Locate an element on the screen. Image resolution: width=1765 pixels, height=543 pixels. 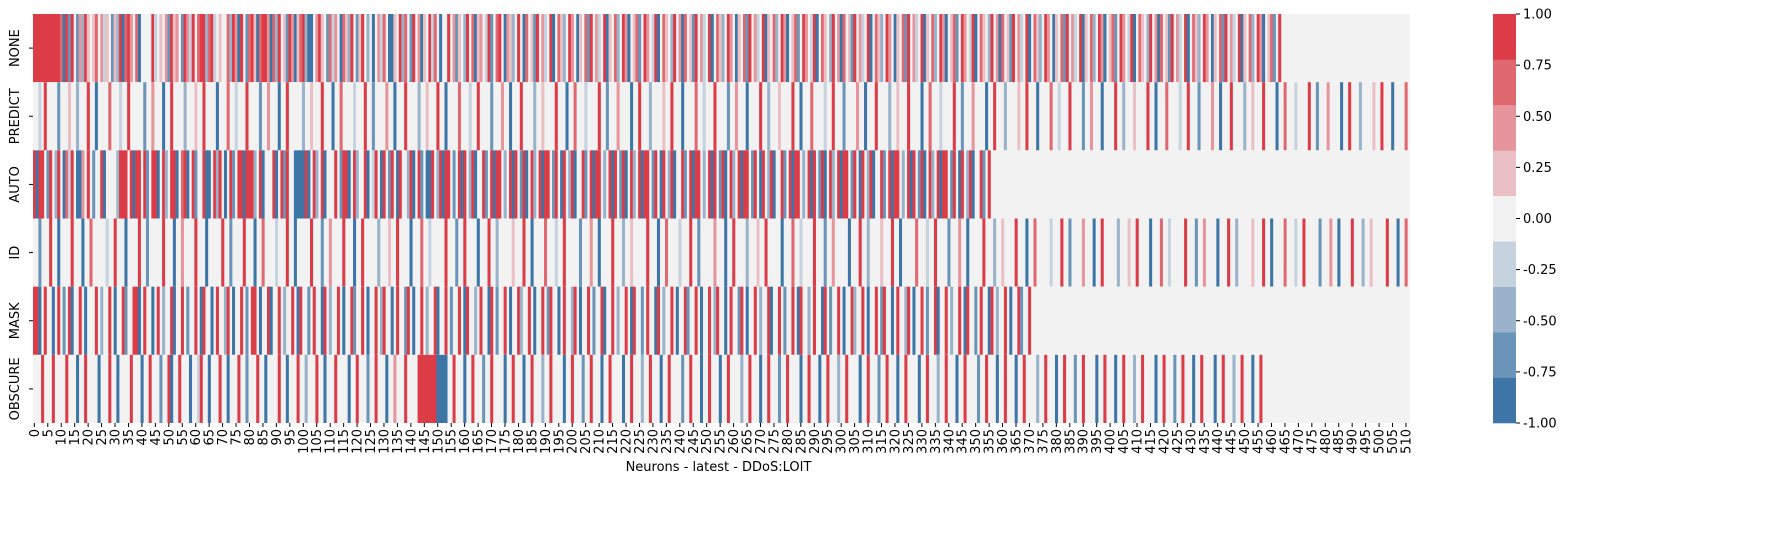
column-label: 120 is located at coordinates (358, 441).